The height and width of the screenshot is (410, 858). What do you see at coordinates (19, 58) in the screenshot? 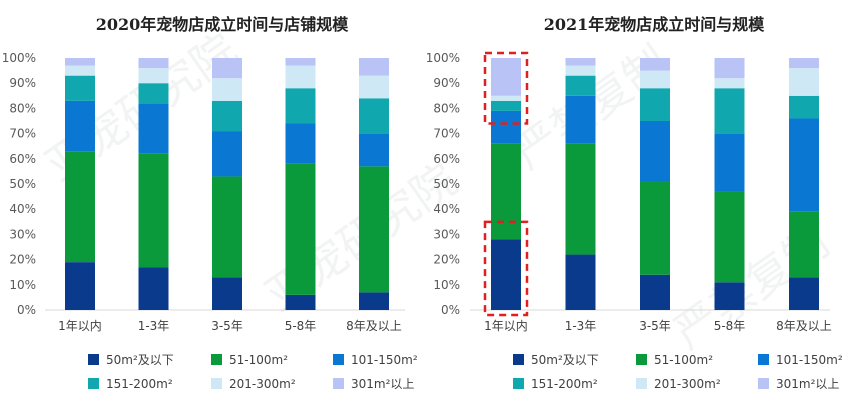
I see `y-tick-label: 100%` at bounding box center [19, 58].